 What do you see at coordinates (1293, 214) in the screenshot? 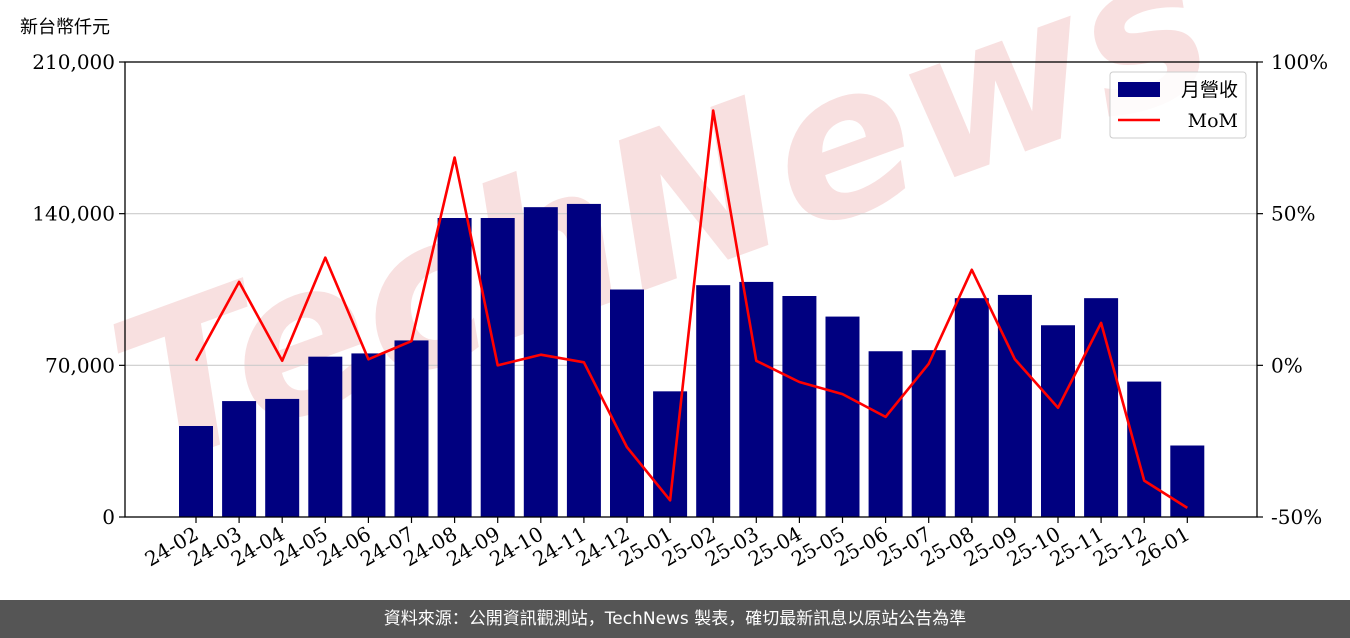
I see `y-right-tick-label: 50%` at bounding box center [1293, 214].